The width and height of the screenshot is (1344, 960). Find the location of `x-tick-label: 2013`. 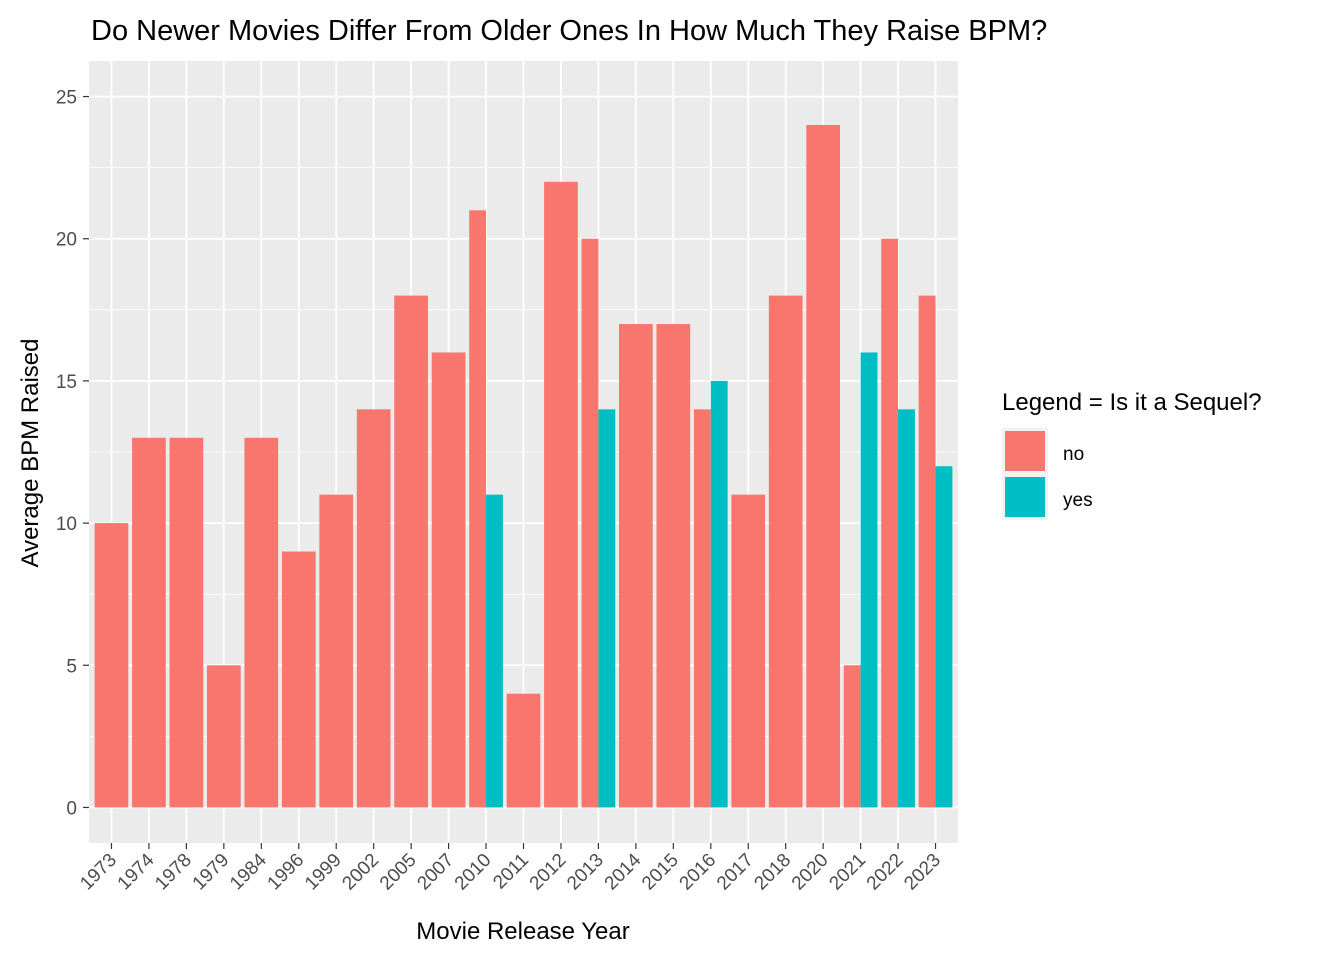

x-tick-label: 2013 is located at coordinates (585, 872).